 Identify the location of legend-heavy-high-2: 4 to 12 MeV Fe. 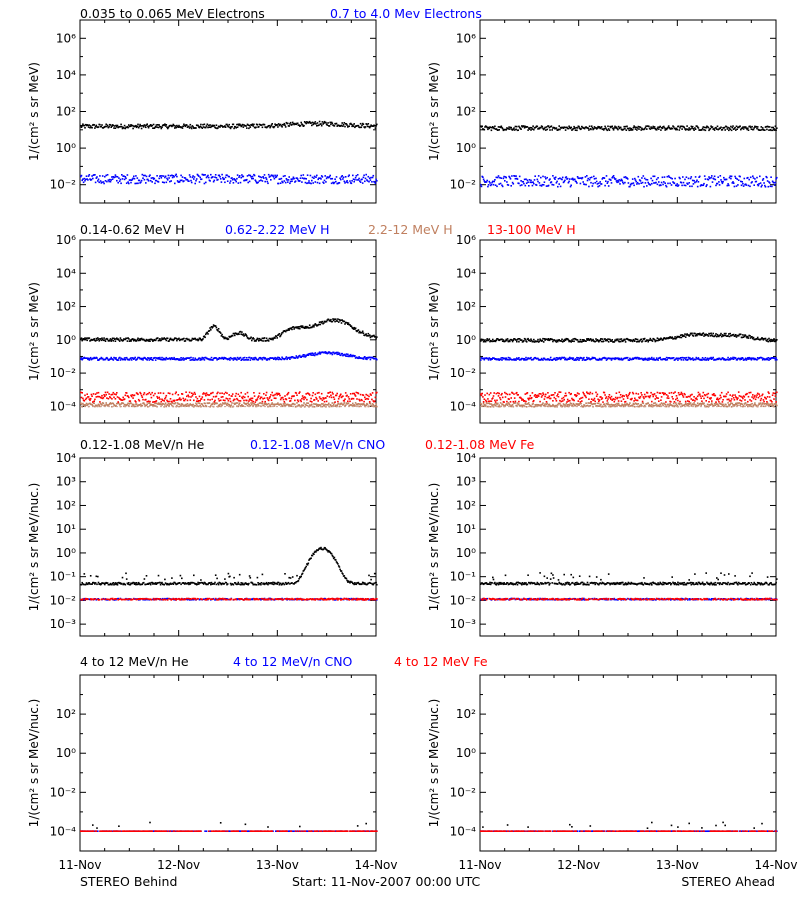
(441, 661).